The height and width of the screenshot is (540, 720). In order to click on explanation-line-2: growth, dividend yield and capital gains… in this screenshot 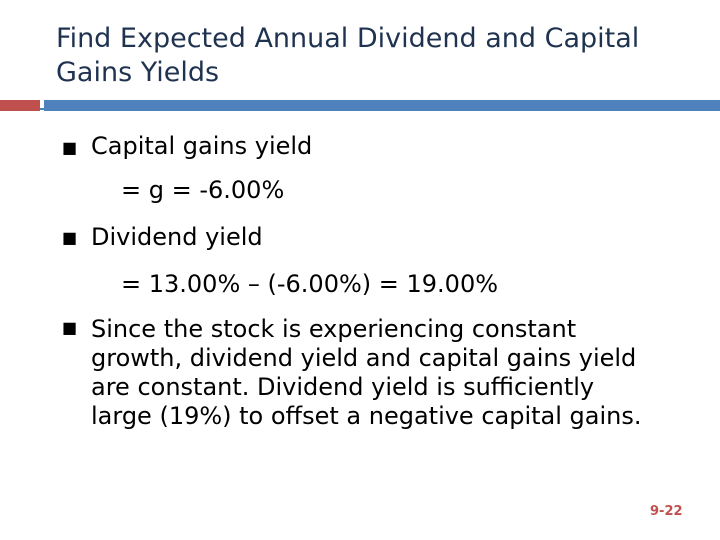, I will do `click(364, 358)`.